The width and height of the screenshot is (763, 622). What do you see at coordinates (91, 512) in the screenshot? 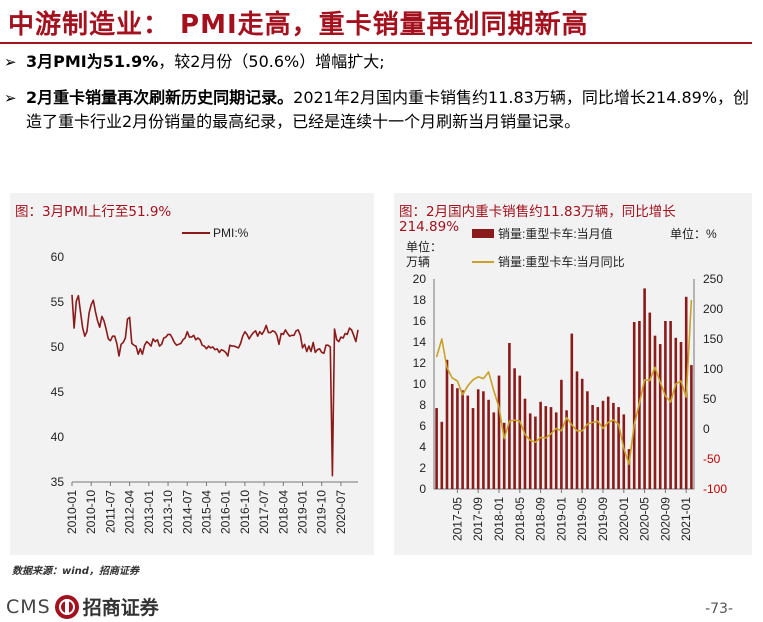
I see `pmi-x-tick-label: 2010-10` at bounding box center [91, 512].